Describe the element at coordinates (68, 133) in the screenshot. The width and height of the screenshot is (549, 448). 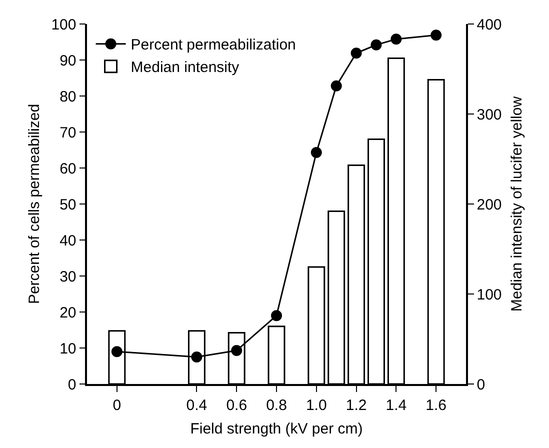
I see `y-tick-label: 70` at that location.